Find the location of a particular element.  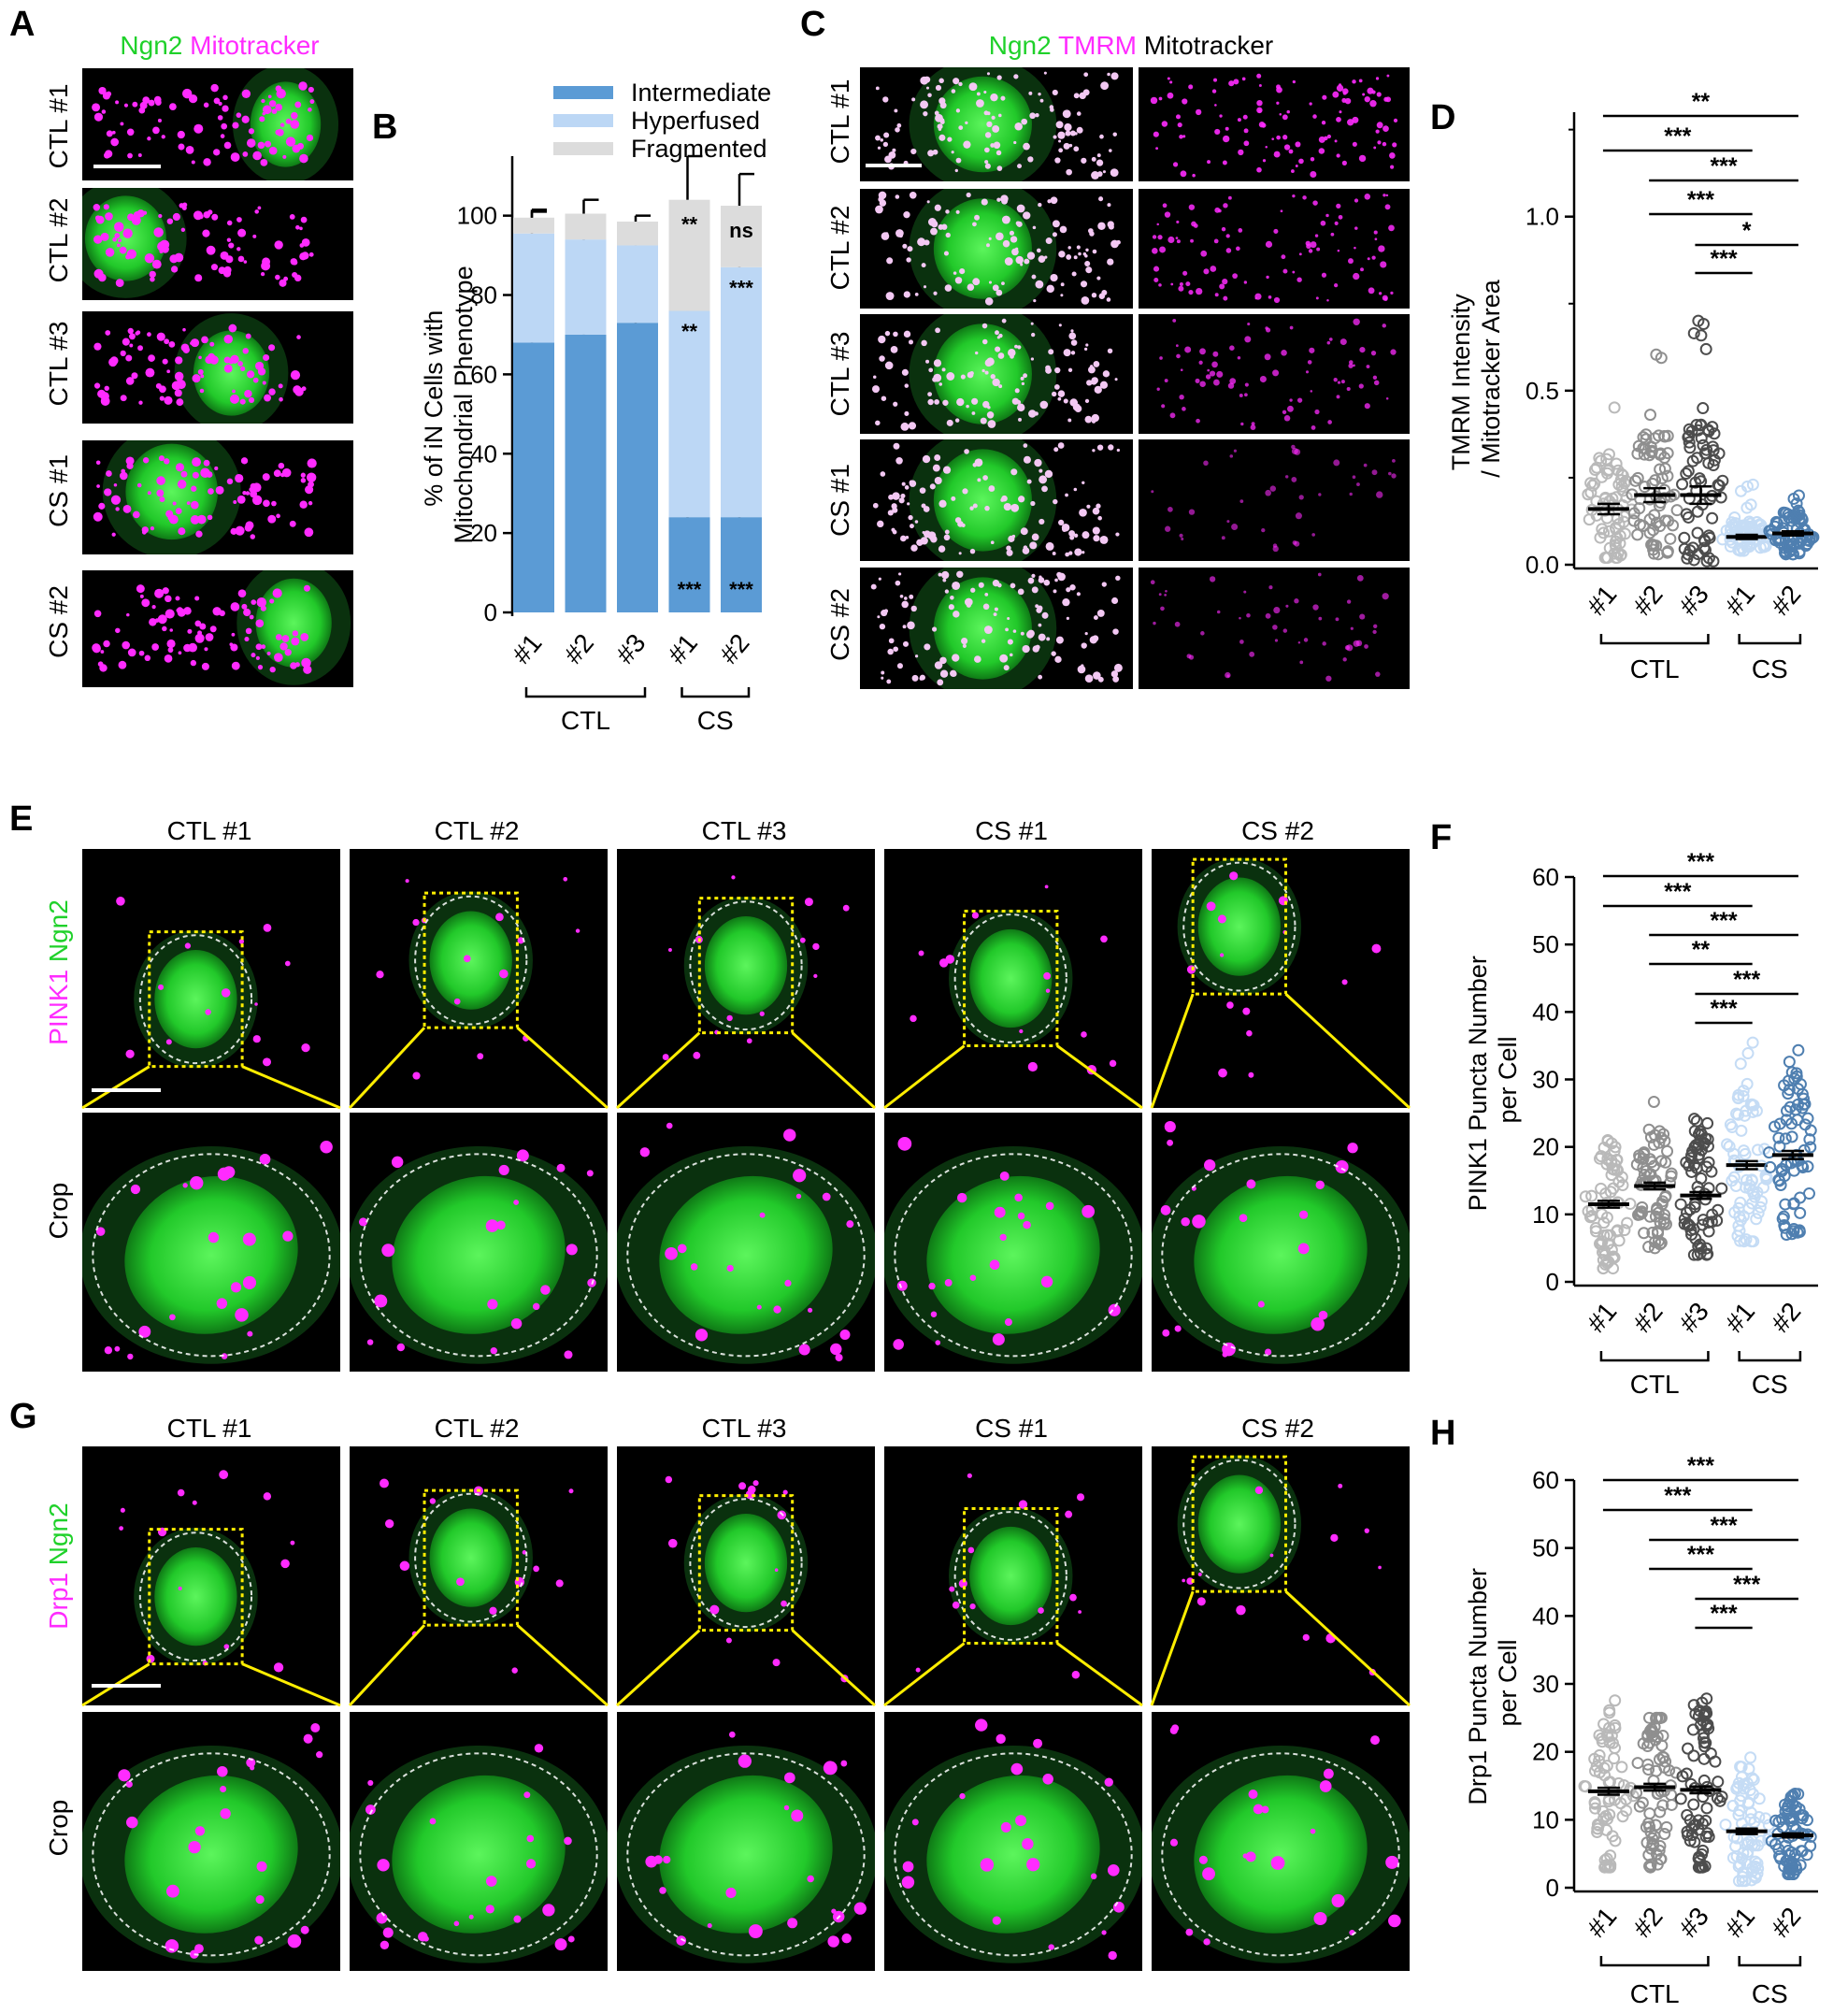

panel-g-side-ngn2: Ngn2 is located at coordinates (58, 1534).